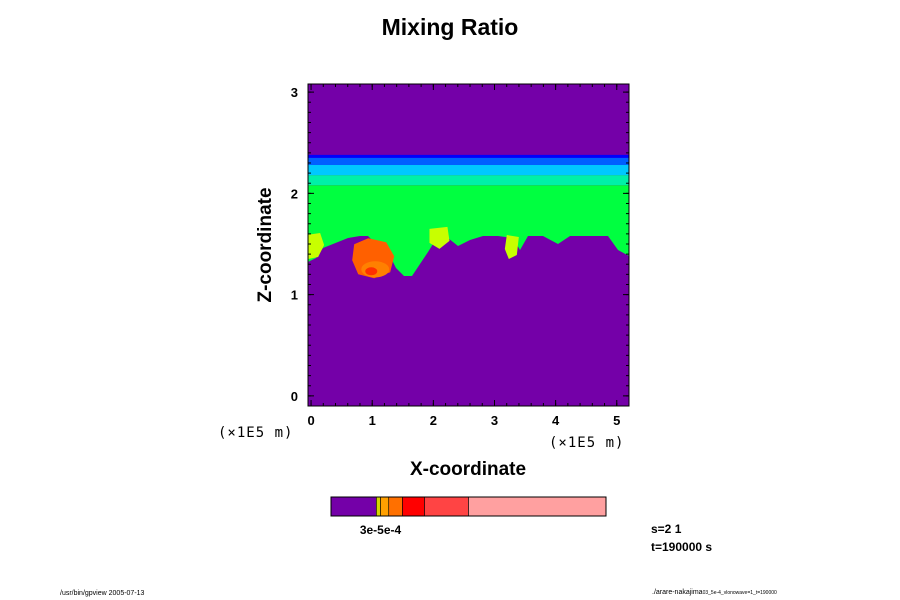 The image size is (900, 600). What do you see at coordinates (739, 593) in the screenshot?
I see `footer-file-suffix: 03_5e-4_vlonowave=1_t=190000` at bounding box center [739, 593].